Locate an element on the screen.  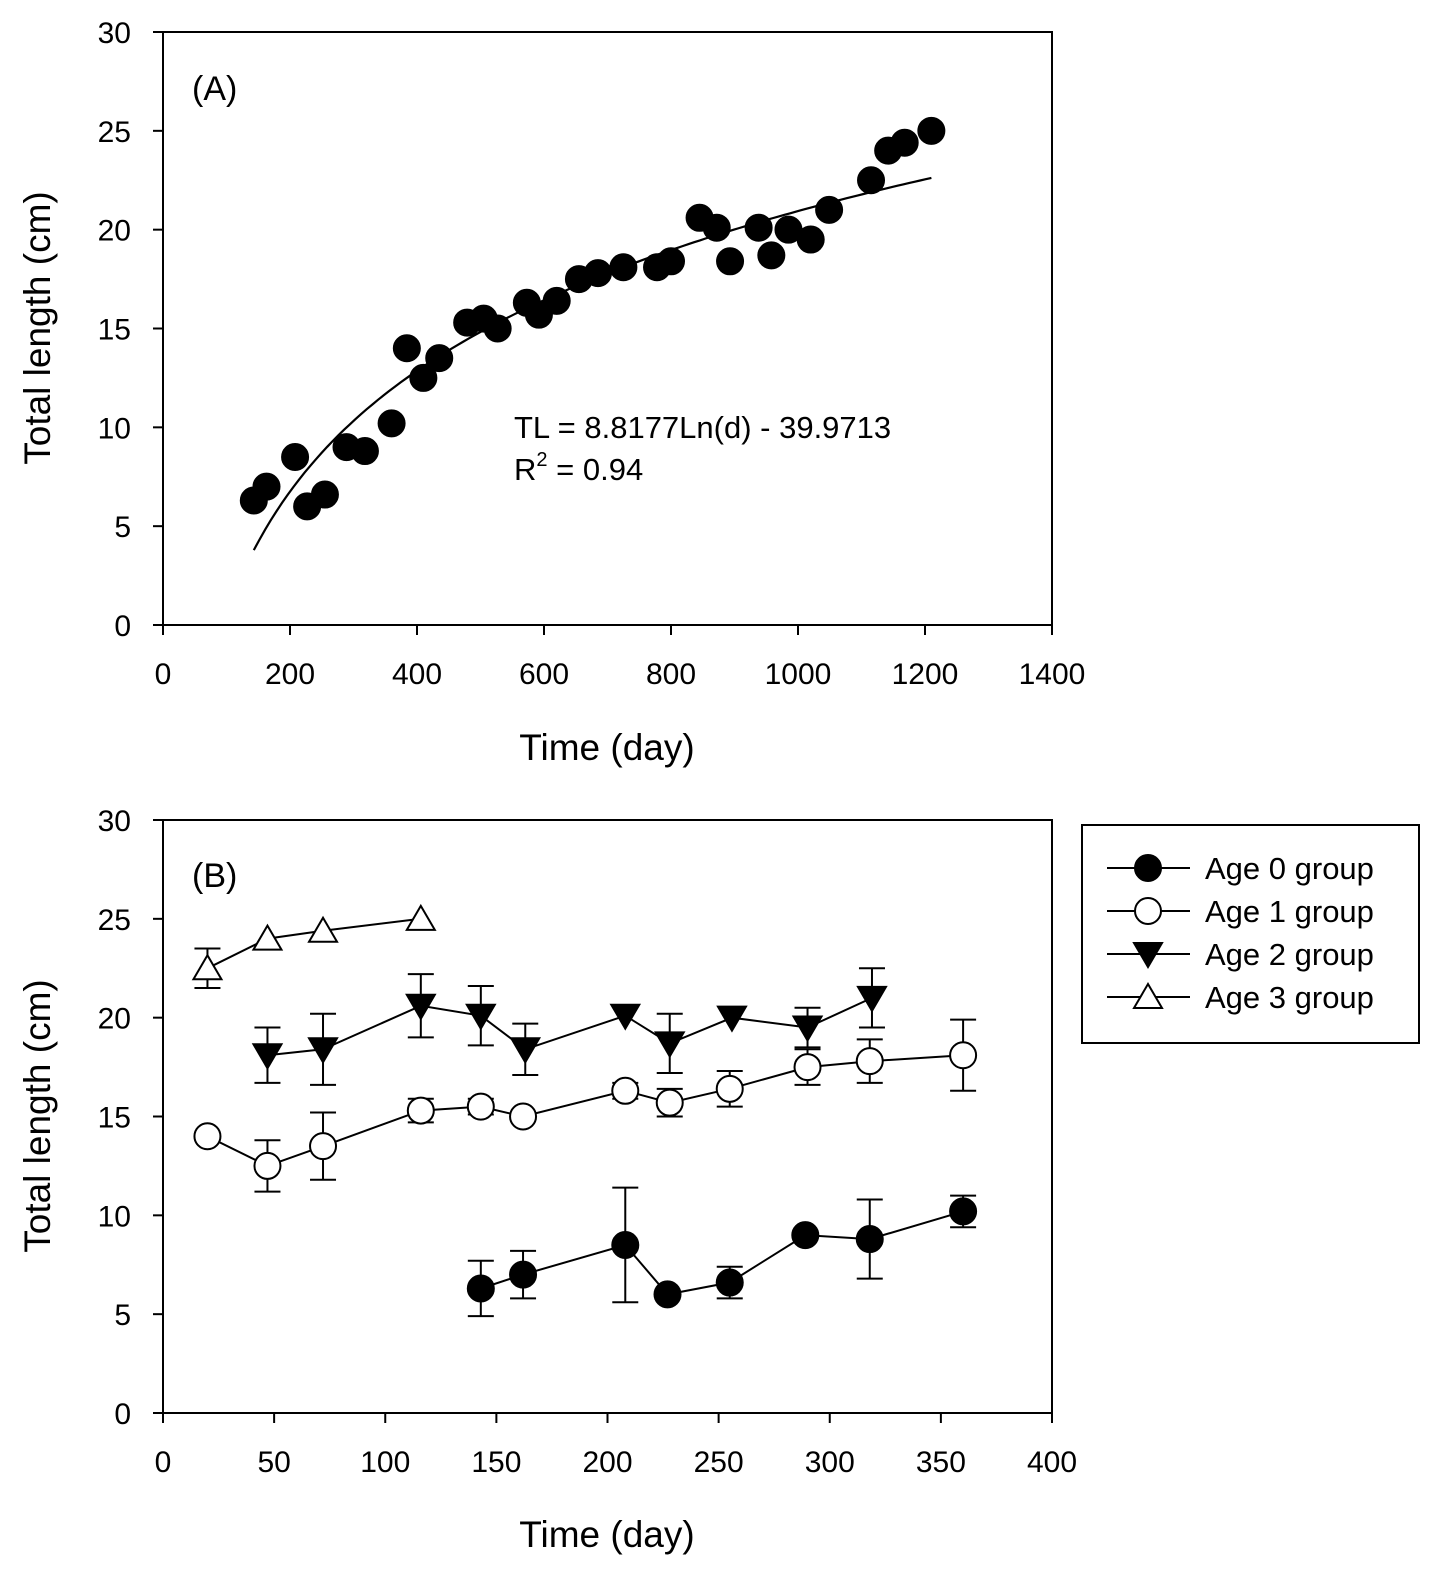
panel-0-y-tick-label: 5 is located at coordinates (122, 527).